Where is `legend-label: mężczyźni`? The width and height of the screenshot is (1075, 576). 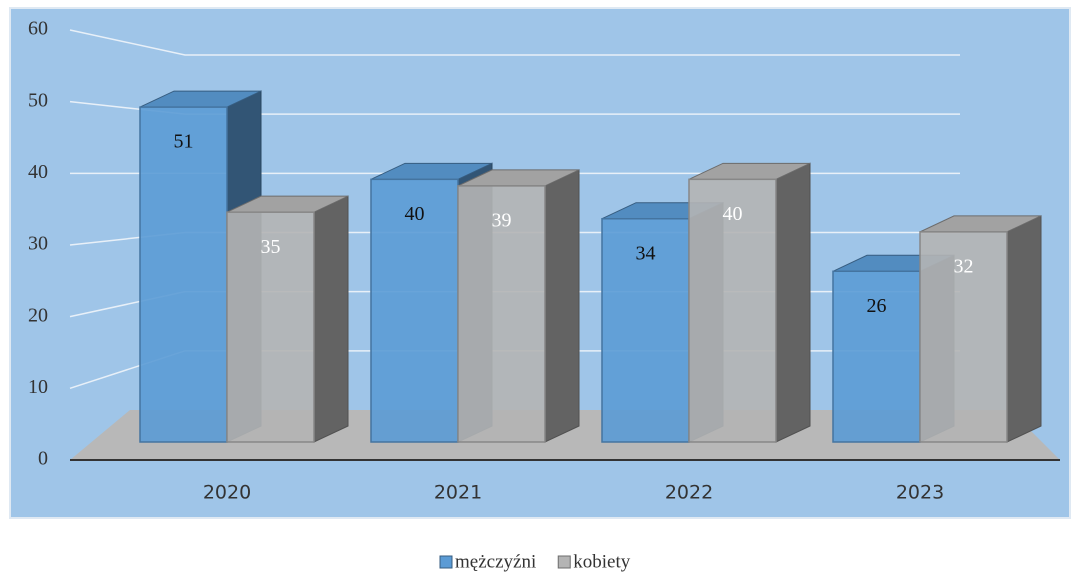
legend-label: mężczyźni is located at coordinates (495, 561).